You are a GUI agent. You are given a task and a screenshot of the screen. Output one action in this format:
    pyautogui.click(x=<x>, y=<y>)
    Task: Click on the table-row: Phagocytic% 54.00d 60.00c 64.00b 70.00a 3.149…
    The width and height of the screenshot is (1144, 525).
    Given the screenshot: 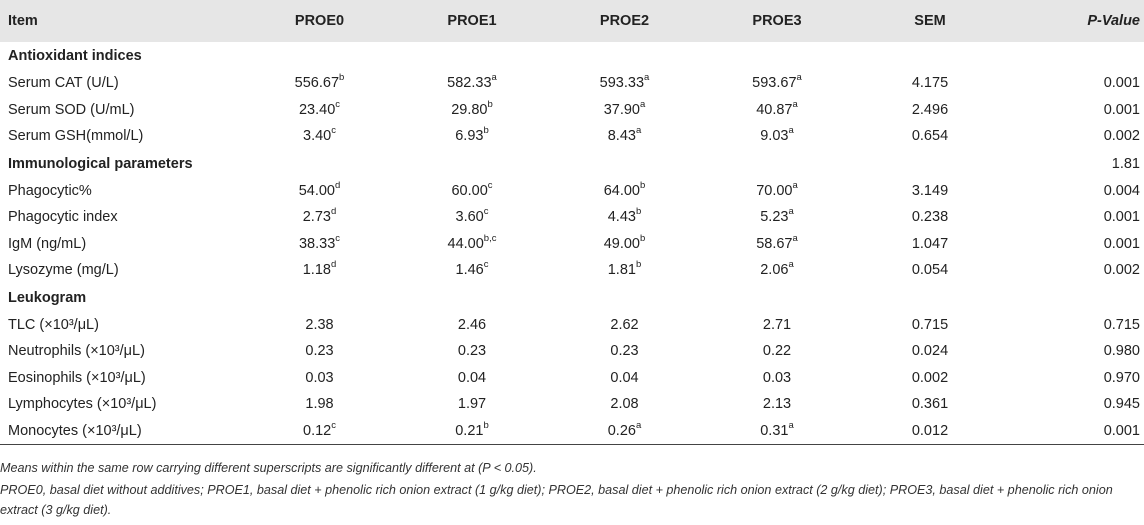 What is the action you would take?
    pyautogui.click(x=572, y=191)
    